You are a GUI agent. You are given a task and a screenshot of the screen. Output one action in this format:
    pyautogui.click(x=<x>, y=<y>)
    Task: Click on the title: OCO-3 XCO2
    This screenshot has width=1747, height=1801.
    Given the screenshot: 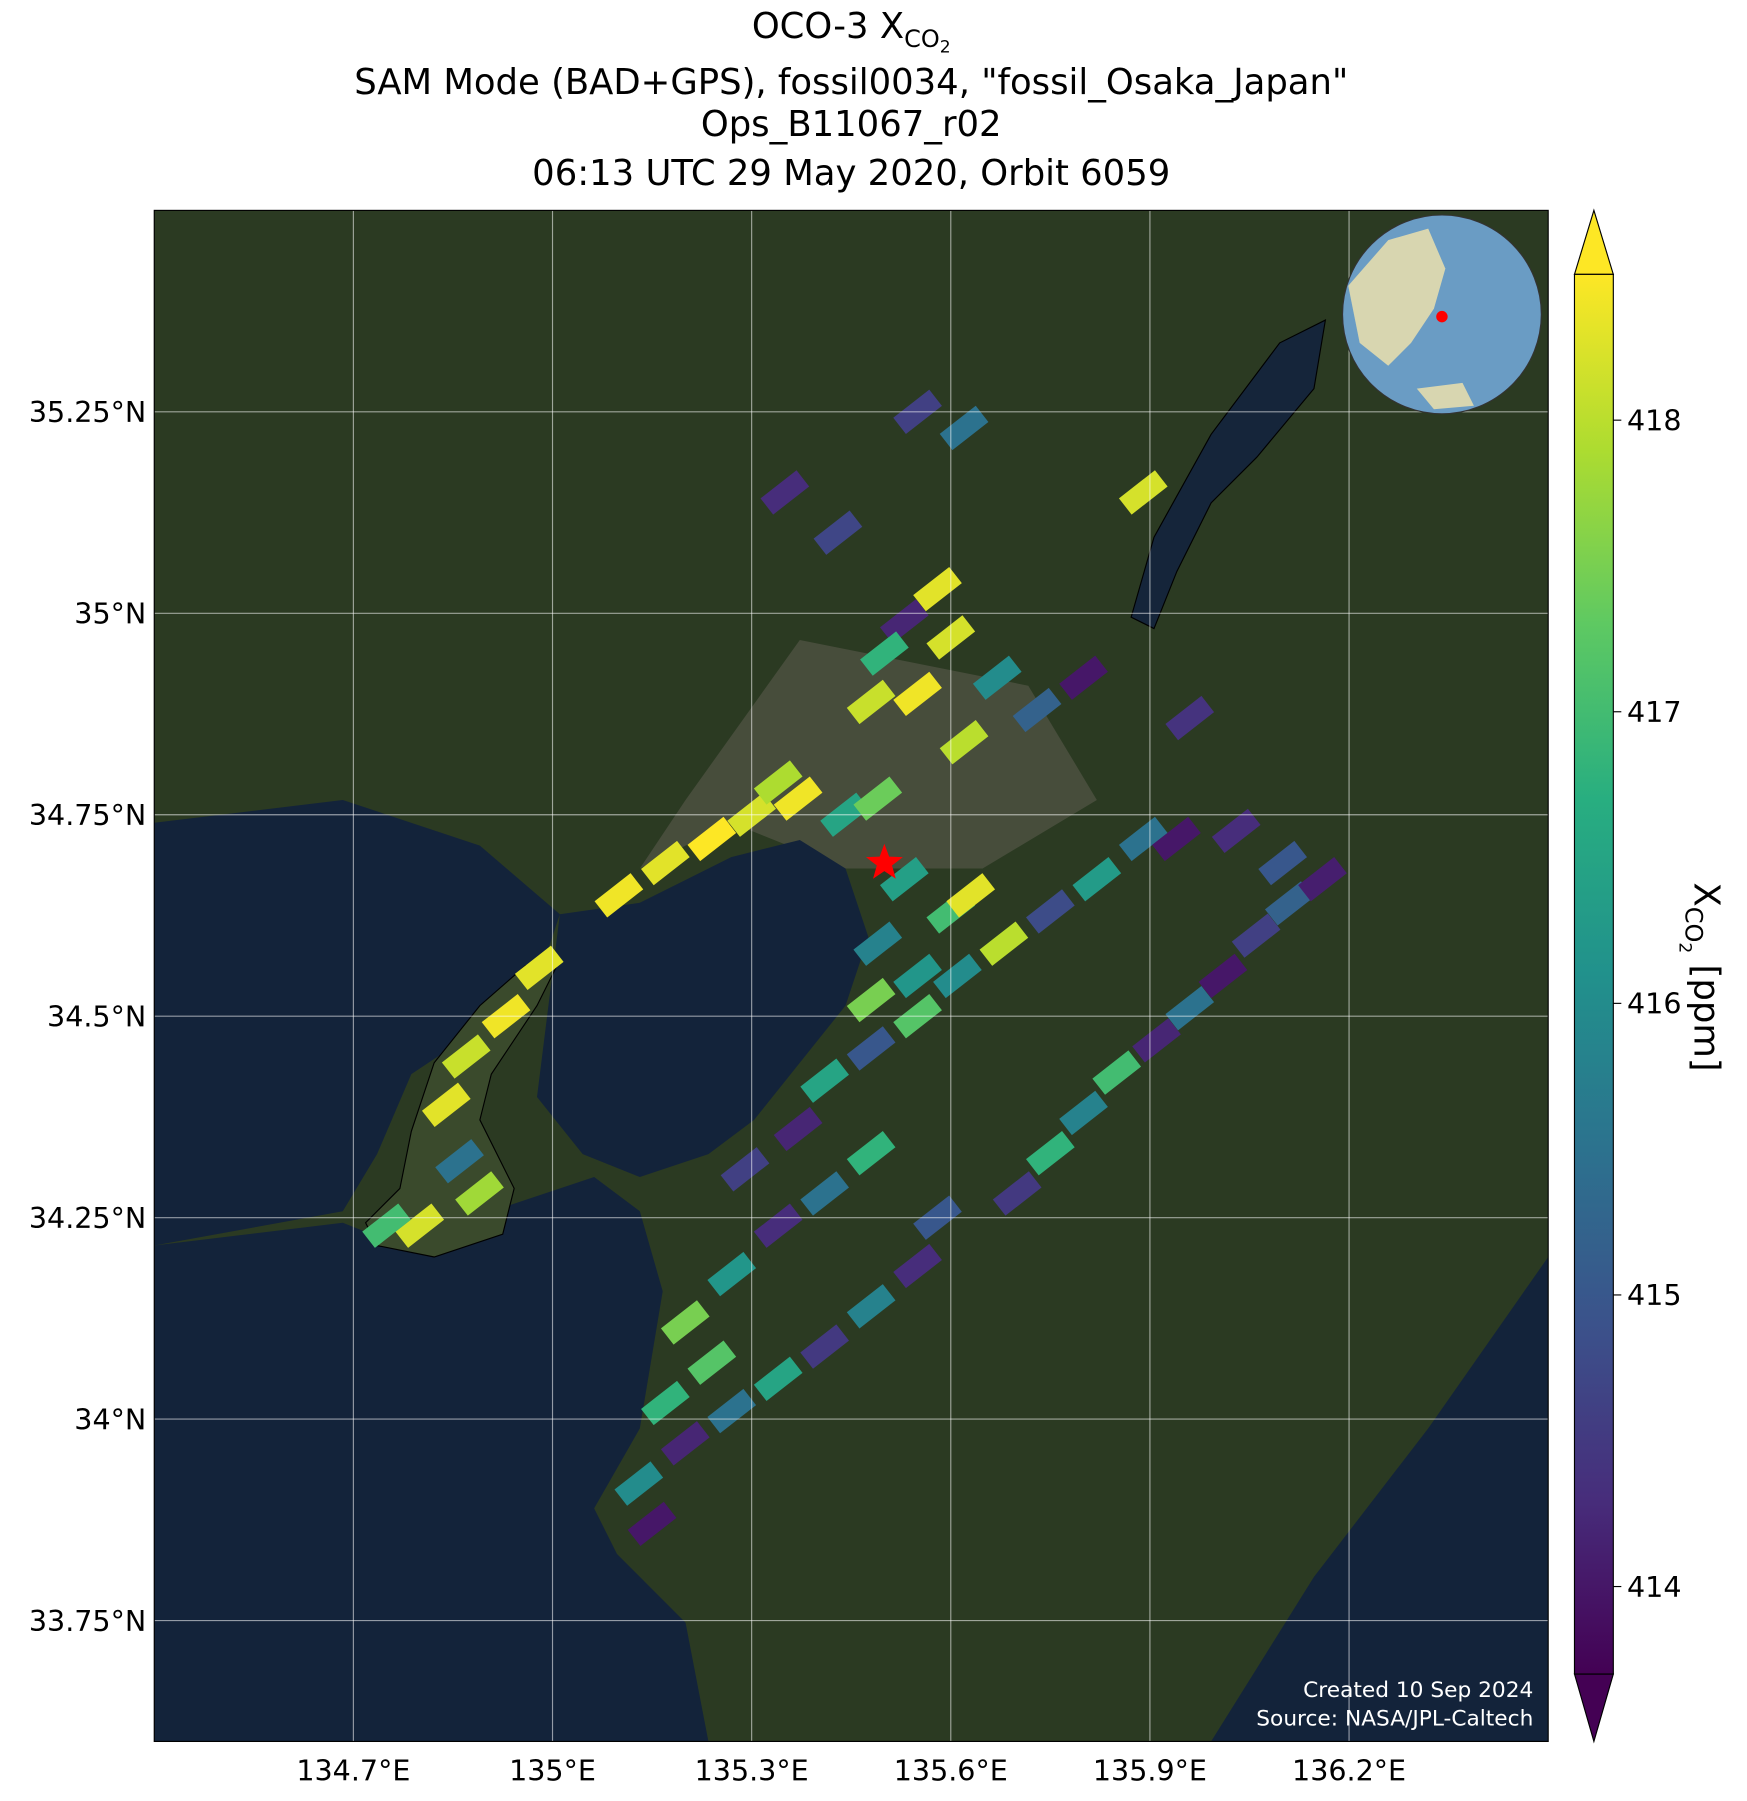 What is the action you would take?
    pyautogui.click(x=851, y=32)
    